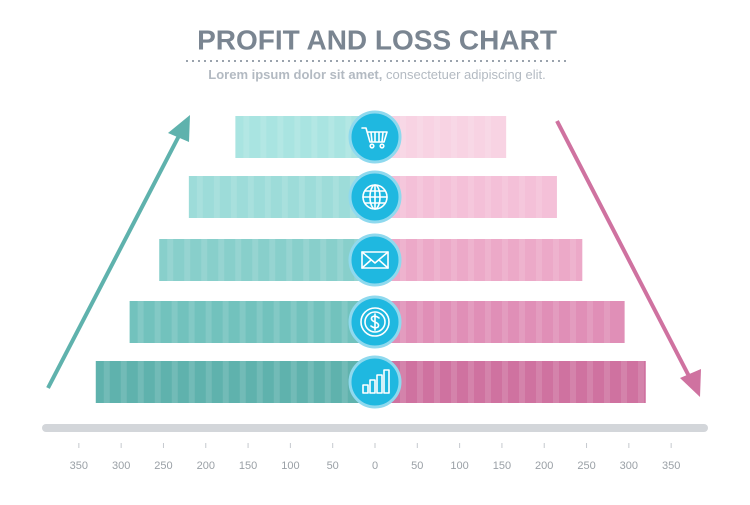  Describe the element at coordinates (375, 322) in the screenshot. I see `dollar-icon` at that location.